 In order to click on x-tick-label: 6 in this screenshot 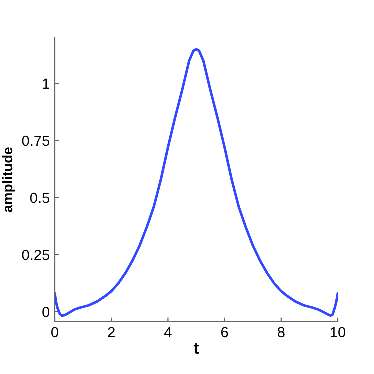, I will do `click(224, 332)`.